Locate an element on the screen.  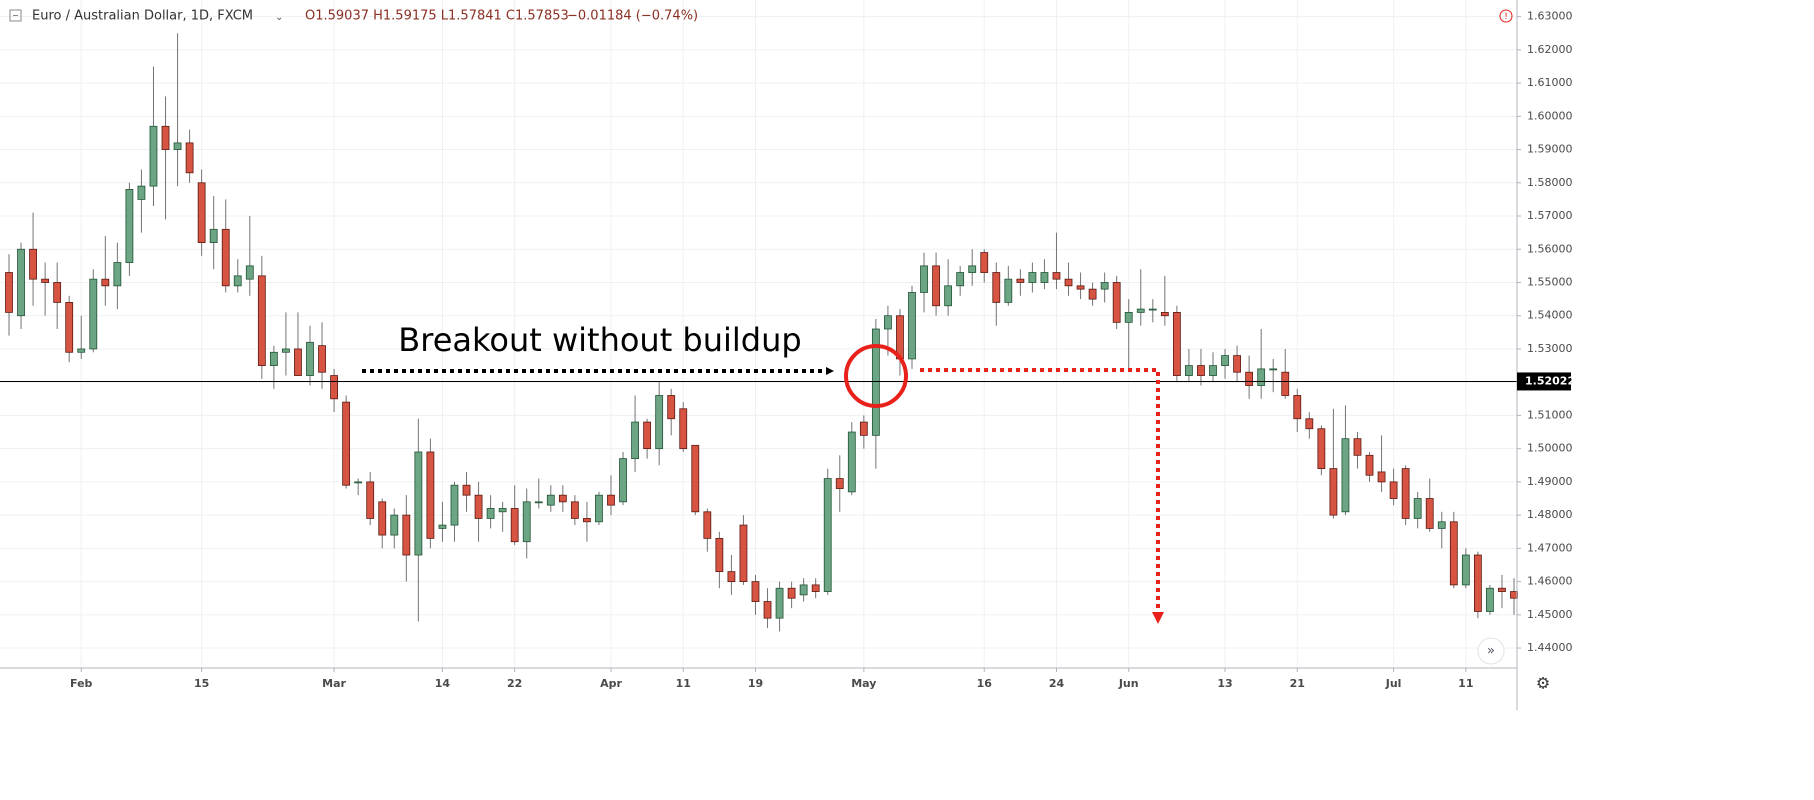
x-tick-label: 14 is located at coordinates (443, 683).